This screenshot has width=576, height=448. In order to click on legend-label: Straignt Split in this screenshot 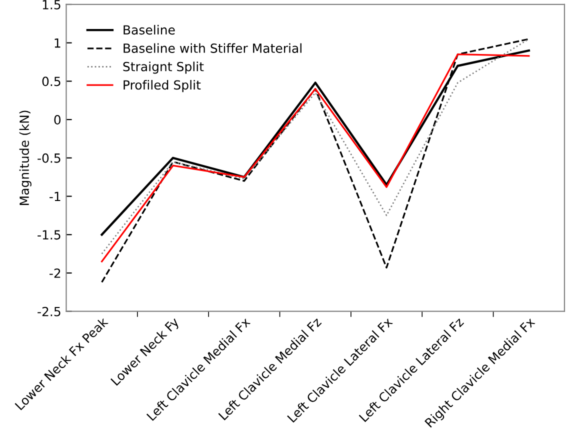, I will do `click(163, 68)`.